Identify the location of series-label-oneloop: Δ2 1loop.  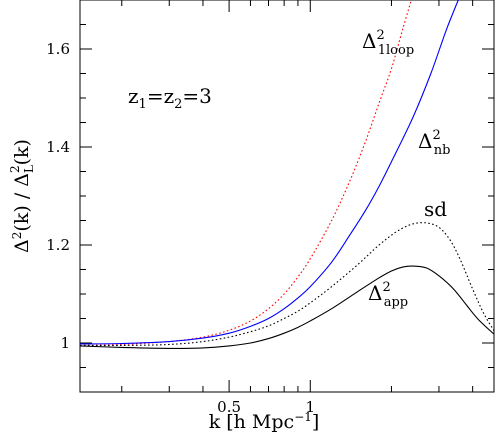
(388, 43).